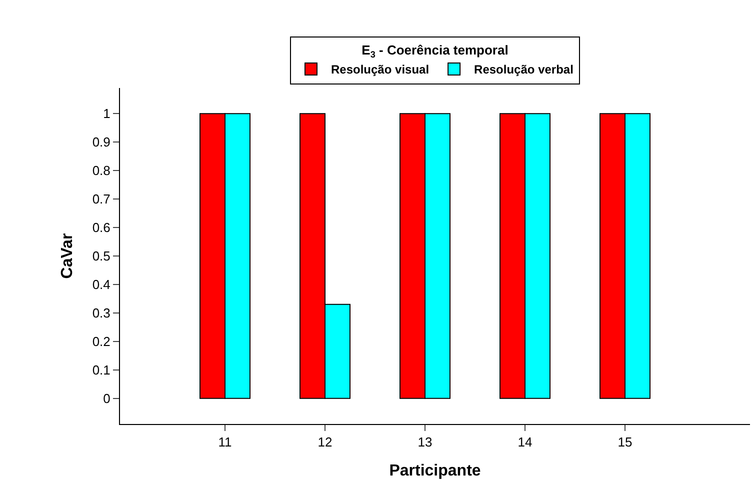  What do you see at coordinates (625, 442) in the screenshot?
I see `x-tick-label: 15` at bounding box center [625, 442].